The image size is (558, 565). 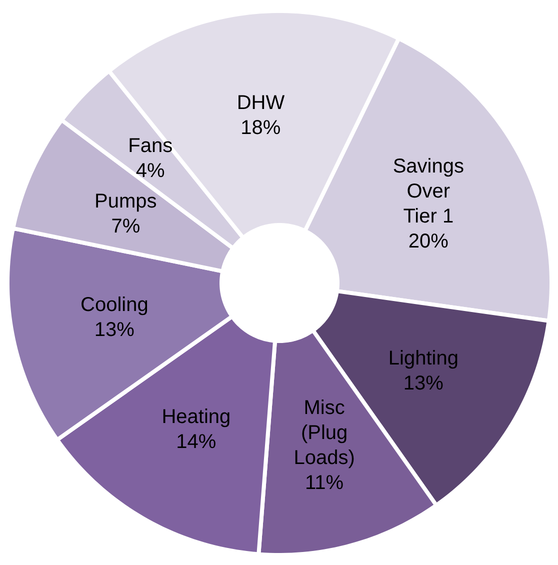 I want to click on data-label: 7%, so click(x=125, y=226).